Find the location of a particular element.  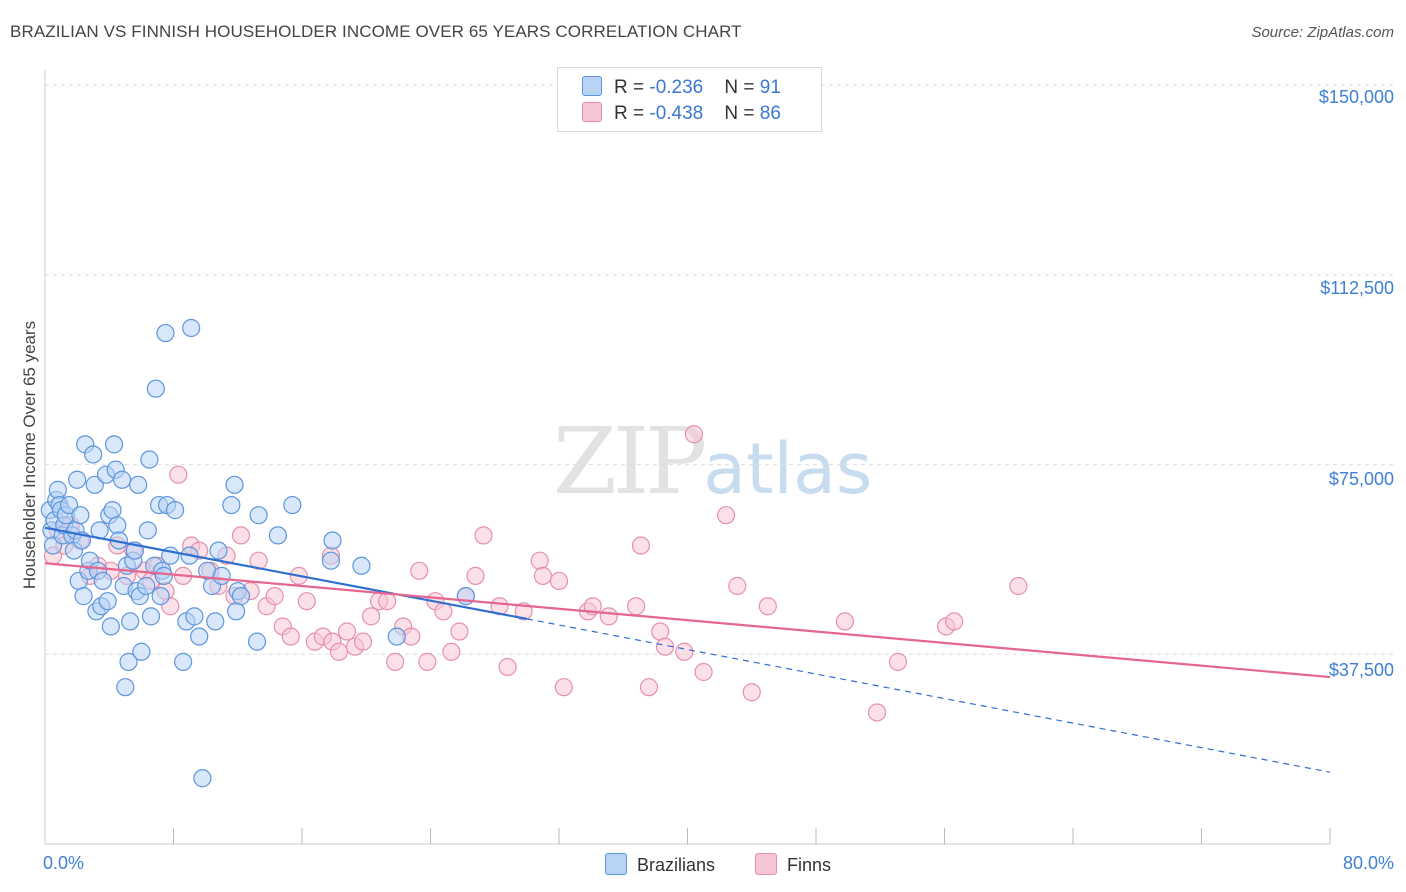

brazilians-trend-line is located at coordinates (286, 573).